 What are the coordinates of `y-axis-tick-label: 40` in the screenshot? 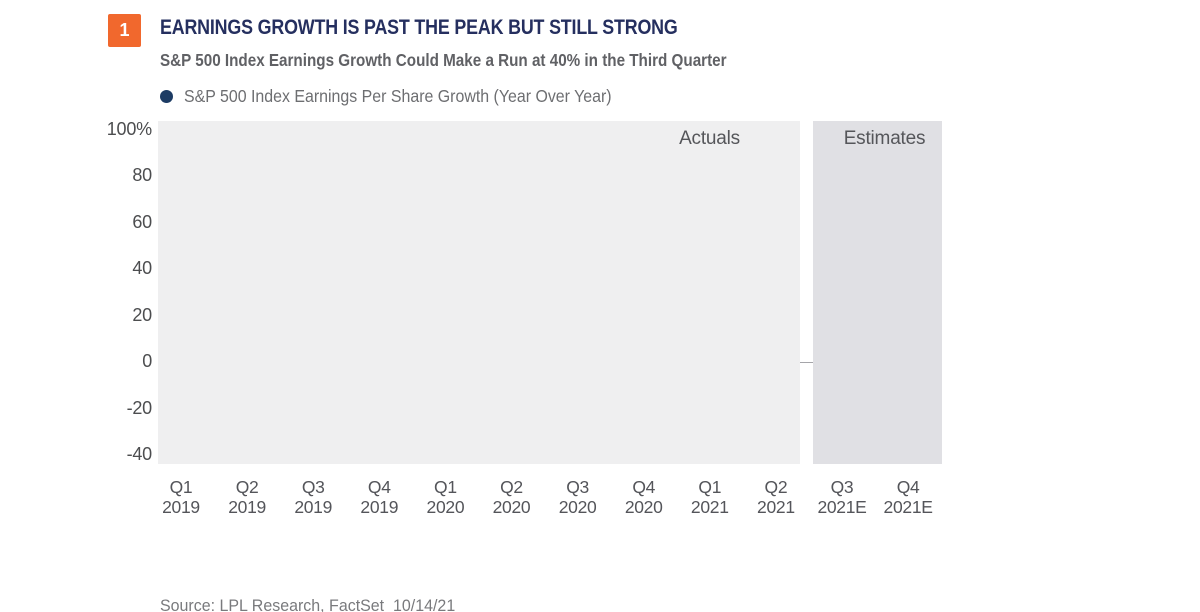 It's located at (142, 268).